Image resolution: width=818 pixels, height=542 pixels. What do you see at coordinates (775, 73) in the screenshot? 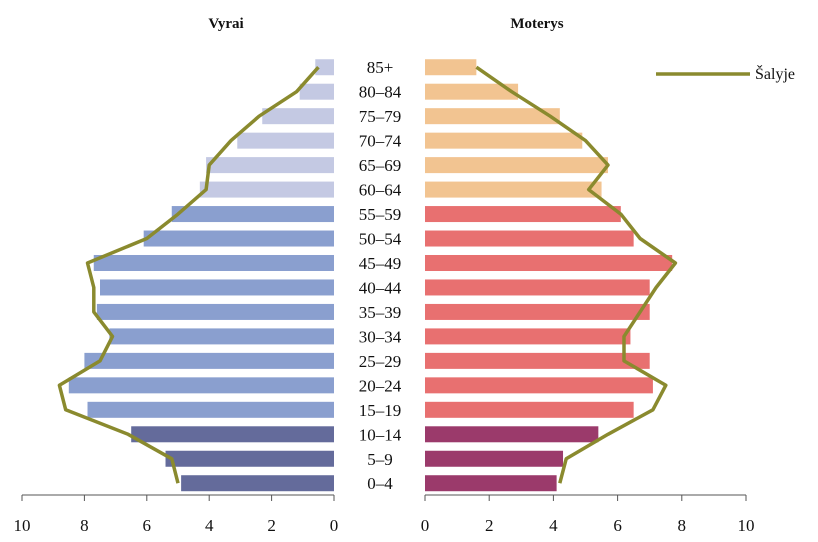
I see `legend-label: Šalyje` at bounding box center [775, 73].